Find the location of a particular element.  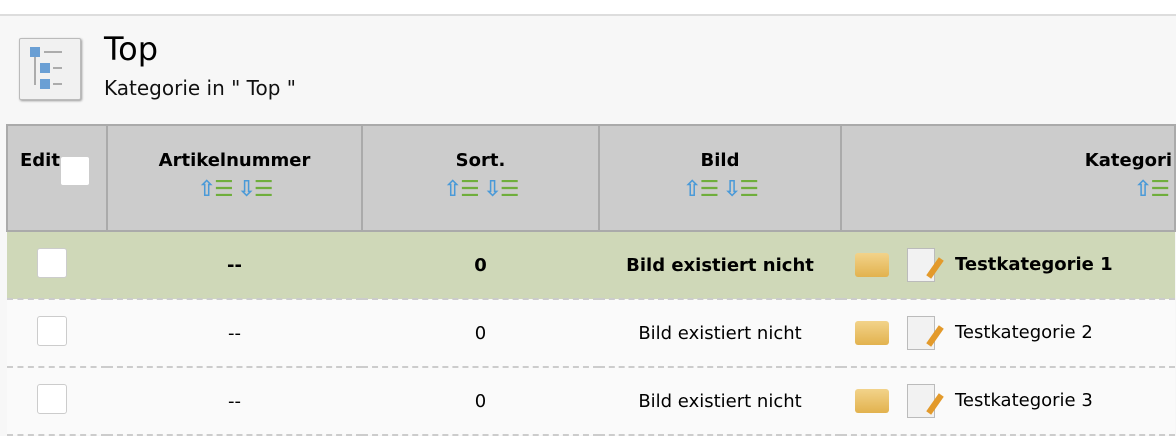

column-artikelnummer: Artikelnummer ⇧☰ ⇩☰ is located at coordinates (234, 178).